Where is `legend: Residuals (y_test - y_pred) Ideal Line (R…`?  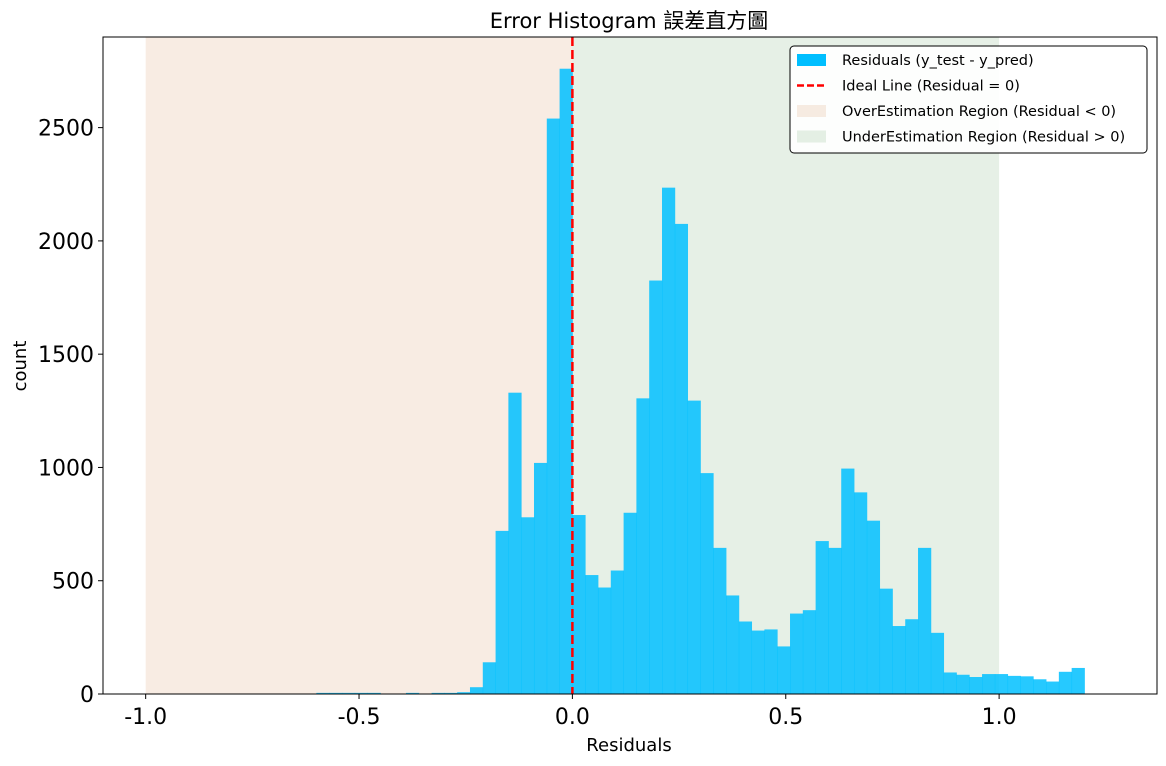 legend: Residuals (y_test - y_pred) Ideal Line (R… is located at coordinates (968, 99).